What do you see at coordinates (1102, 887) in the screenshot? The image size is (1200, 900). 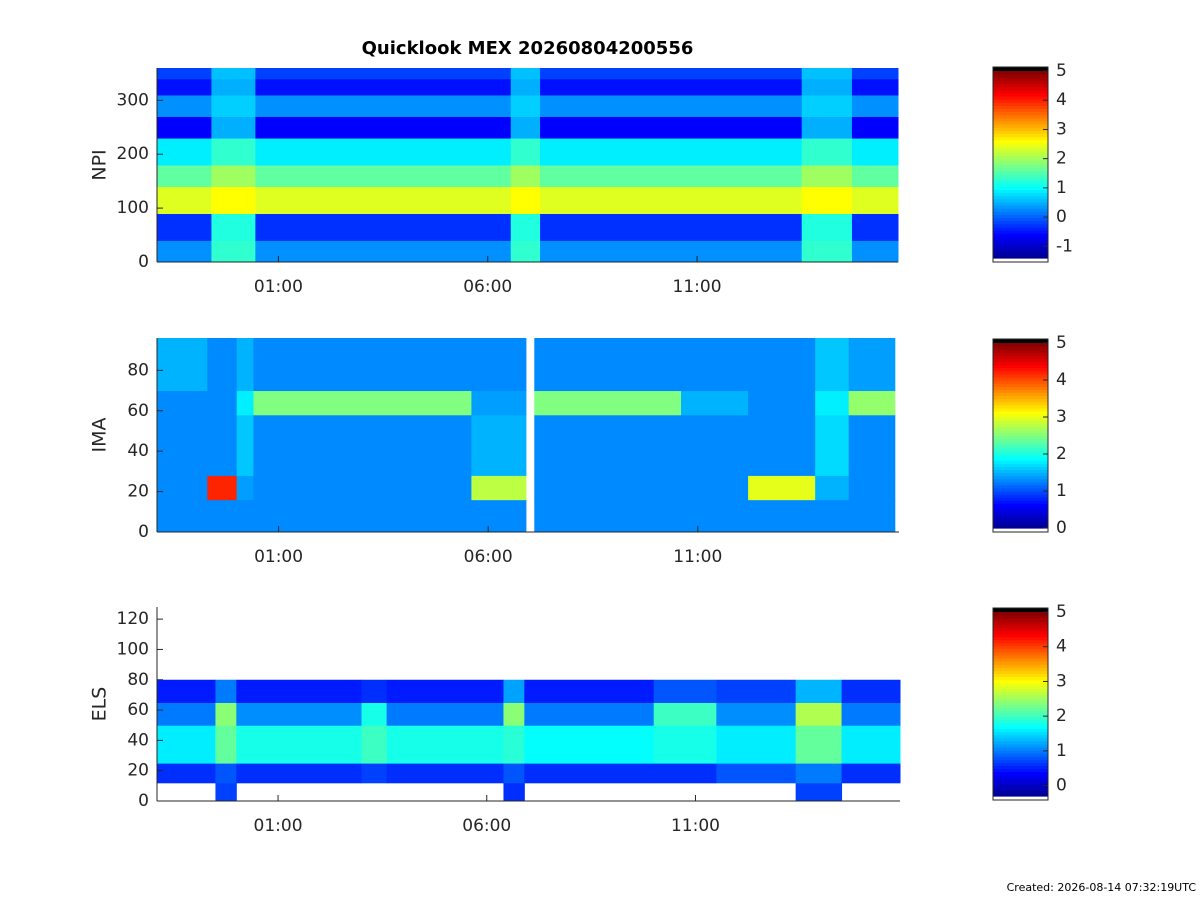 I see `created-note: Created: 2026-08-14 07:32:19UTC` at bounding box center [1102, 887].